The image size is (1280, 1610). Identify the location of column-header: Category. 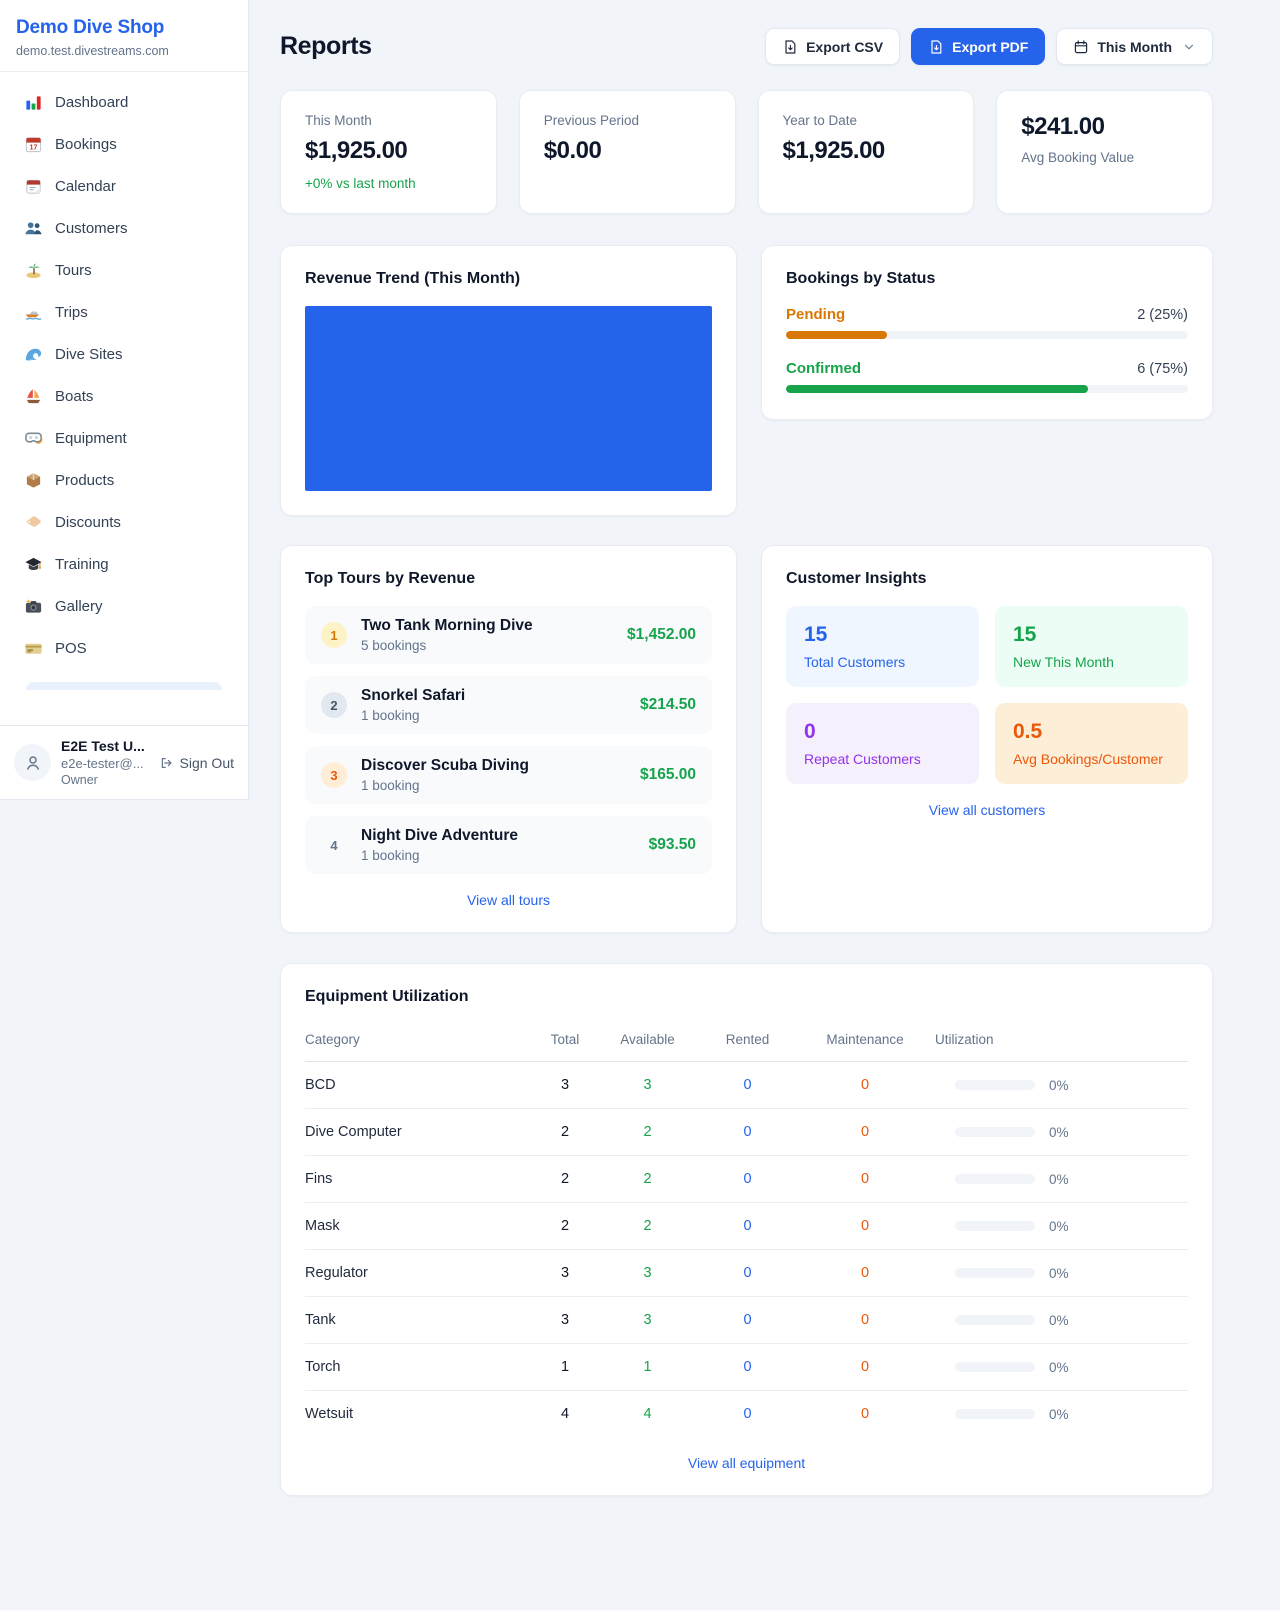
(420, 1043).